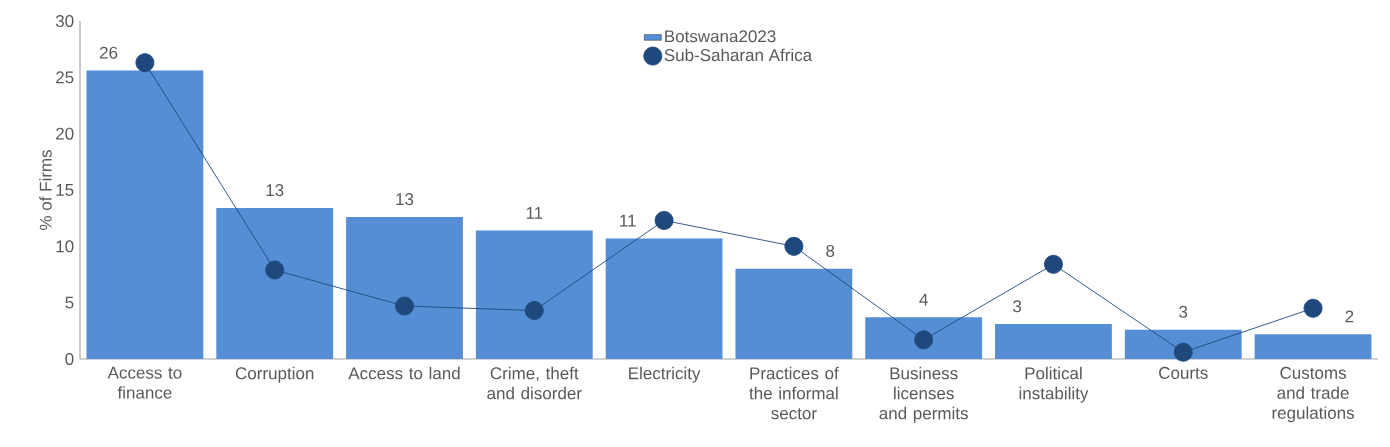 Image resolution: width=1390 pixels, height=447 pixels. What do you see at coordinates (1313, 394) in the screenshot?
I see `x-tick-label: Customs and trade regulations` at bounding box center [1313, 394].